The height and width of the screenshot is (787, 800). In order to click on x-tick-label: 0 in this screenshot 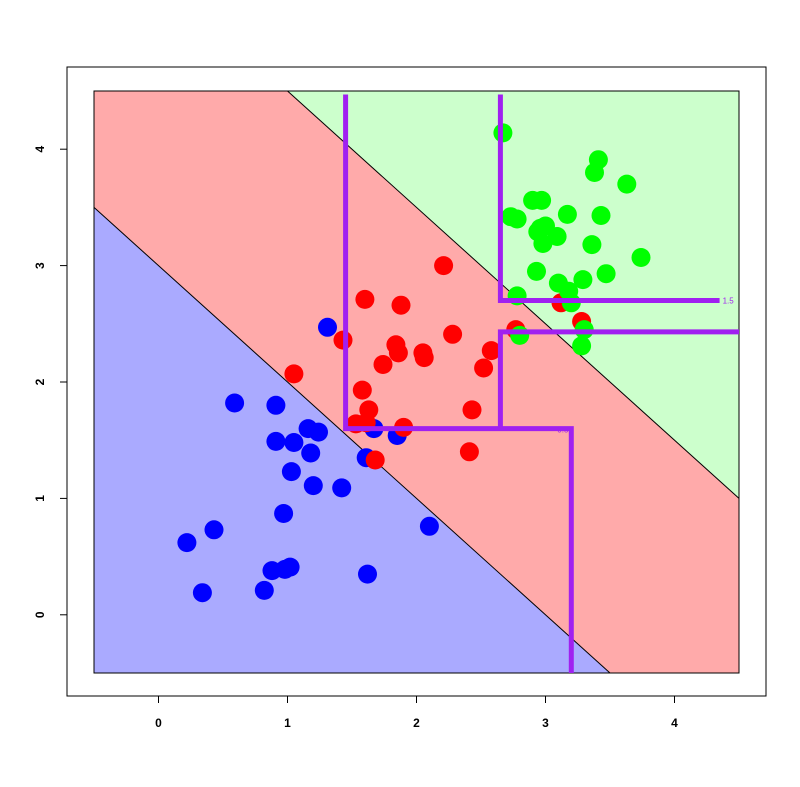, I will do `click(158, 723)`.